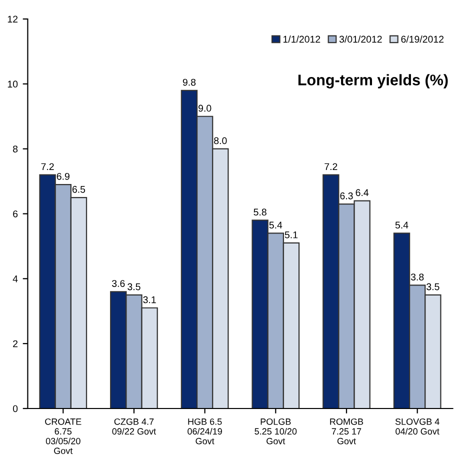  What do you see at coordinates (149, 300) in the screenshot?
I see `data-label: 3.1` at bounding box center [149, 300].